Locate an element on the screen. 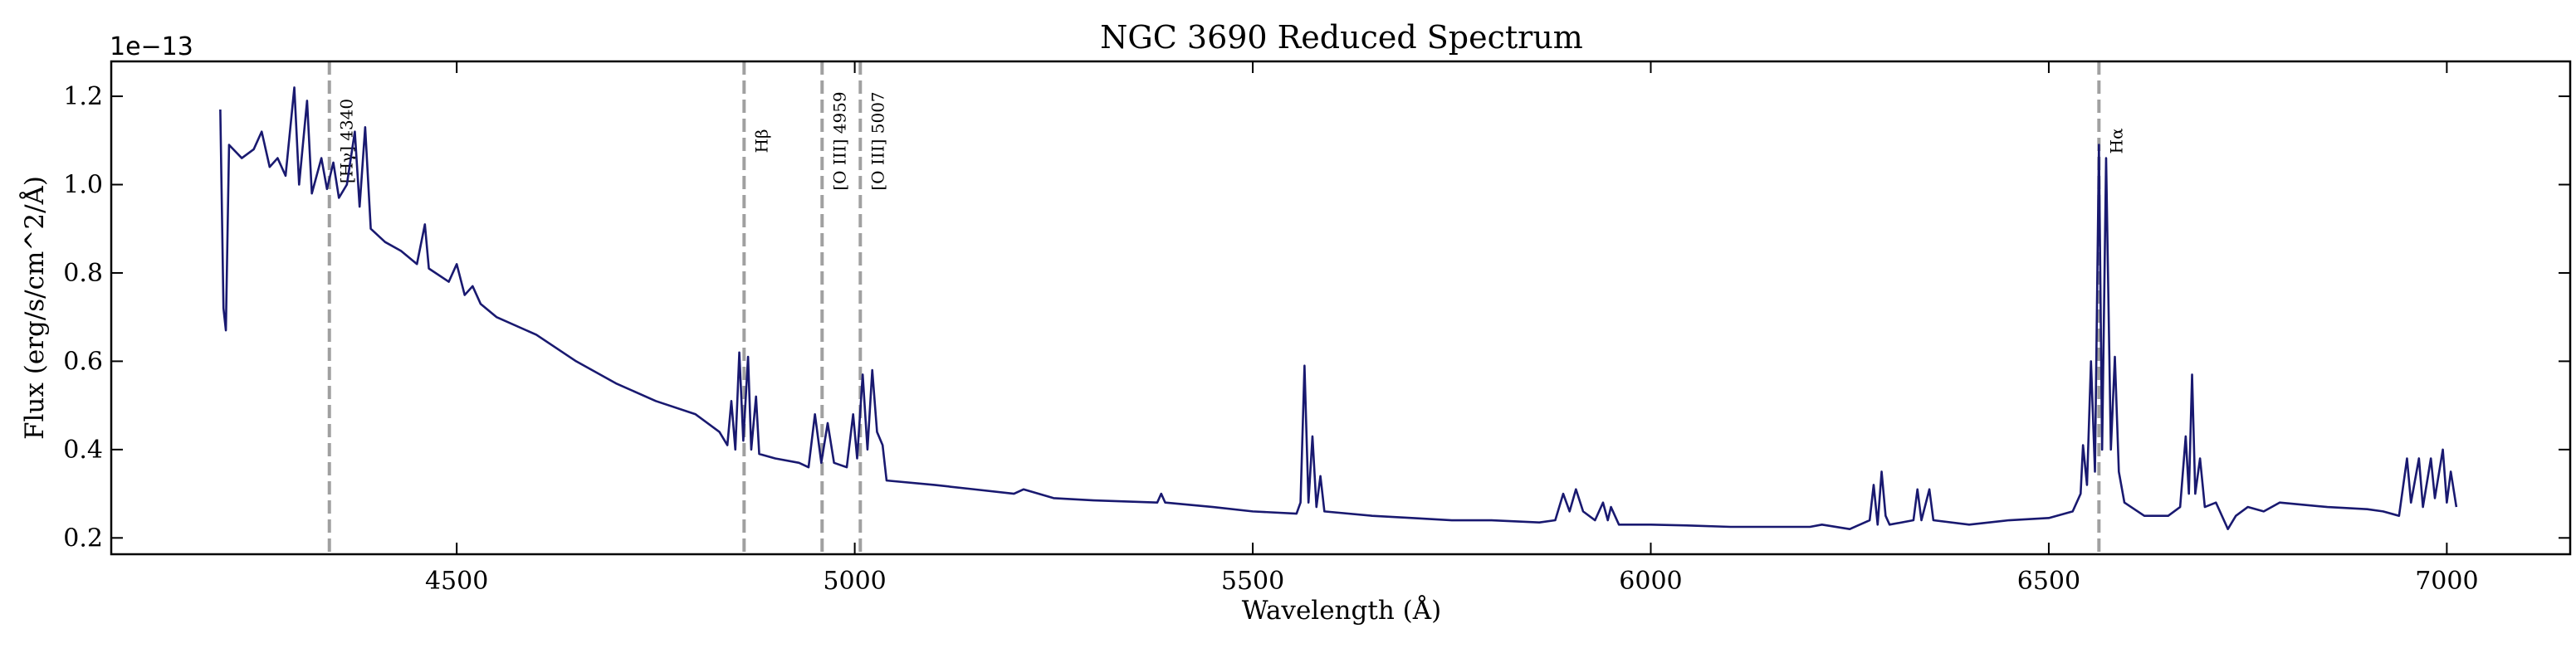 The width and height of the screenshot is (2576, 648). line-annotation: [O III] 5007 is located at coordinates (877, 140).